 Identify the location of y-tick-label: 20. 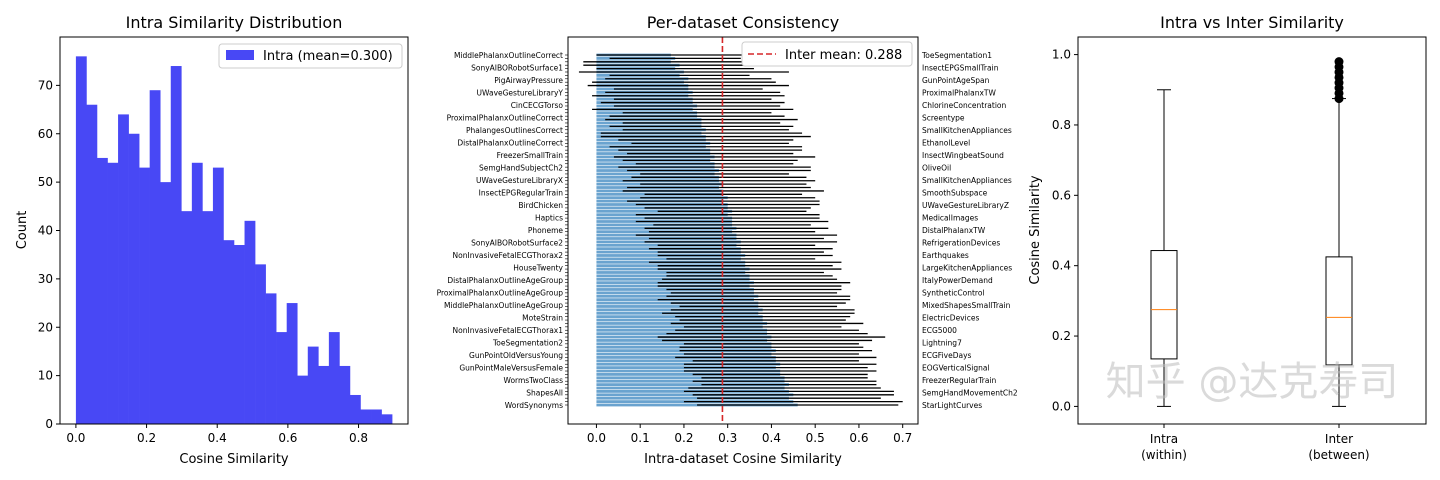
(45, 327).